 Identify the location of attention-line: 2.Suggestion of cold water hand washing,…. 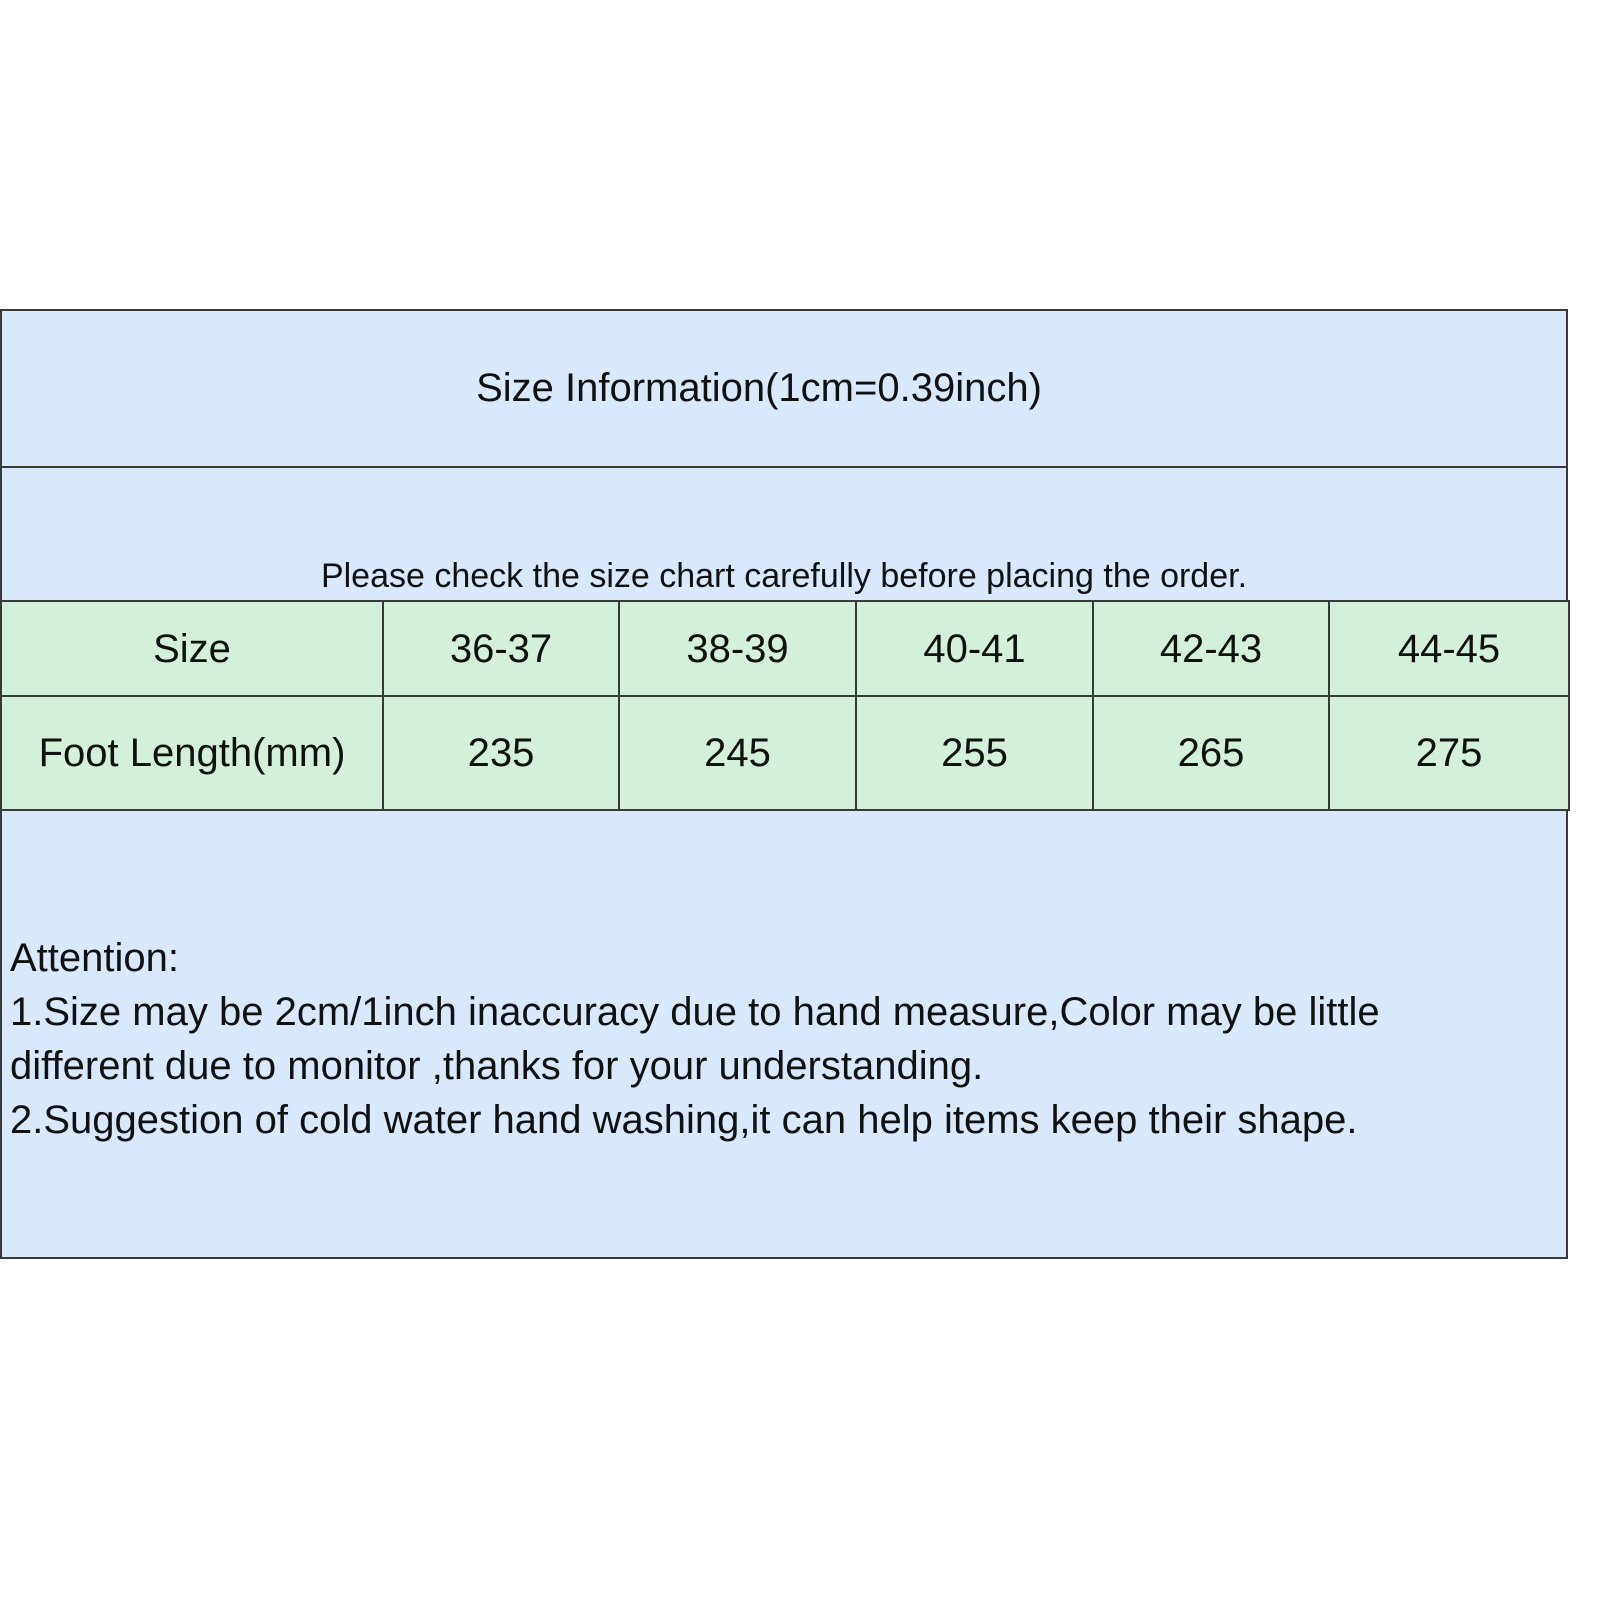
(684, 1120).